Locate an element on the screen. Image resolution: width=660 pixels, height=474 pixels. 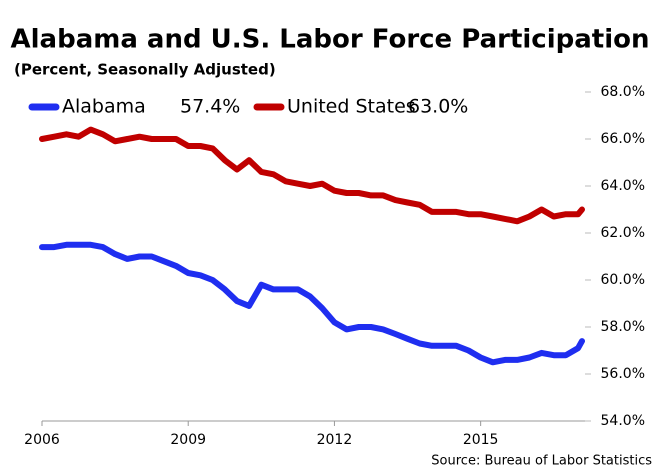
y-tick-label: 68.0% is located at coordinates (623, 92).